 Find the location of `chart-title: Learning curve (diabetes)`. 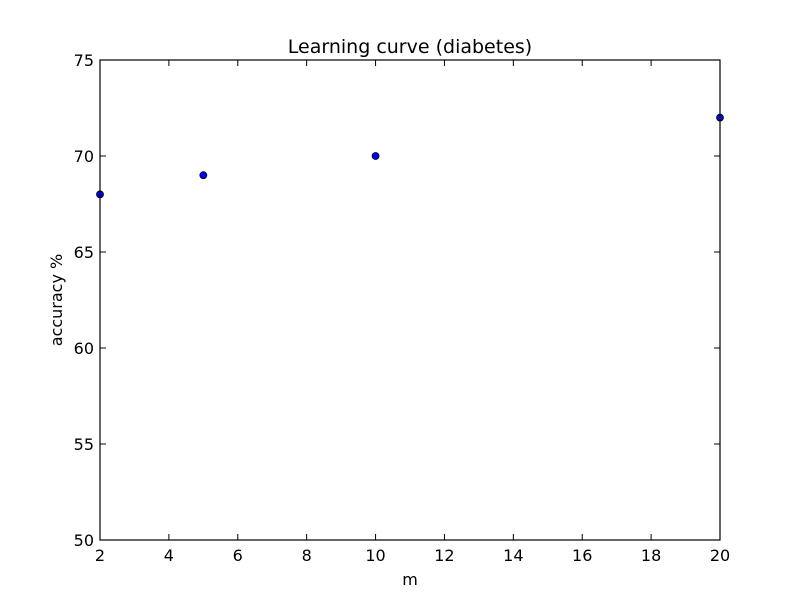

chart-title: Learning curve (diabetes) is located at coordinates (410, 47).